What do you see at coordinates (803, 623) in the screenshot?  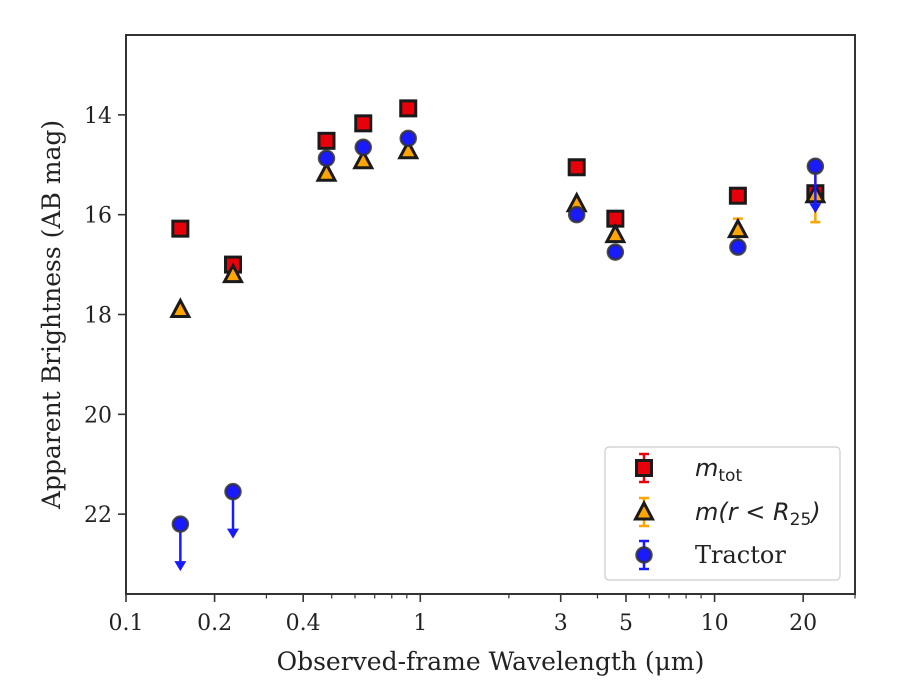 I see `x-tick-label: 20` at bounding box center [803, 623].